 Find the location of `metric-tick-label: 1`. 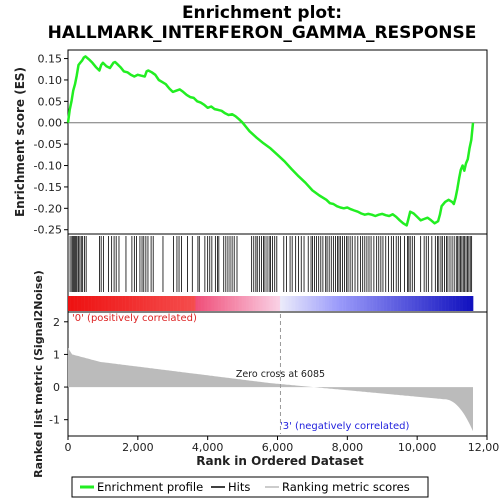

metric-tick-label: 1 is located at coordinates (56, 354).